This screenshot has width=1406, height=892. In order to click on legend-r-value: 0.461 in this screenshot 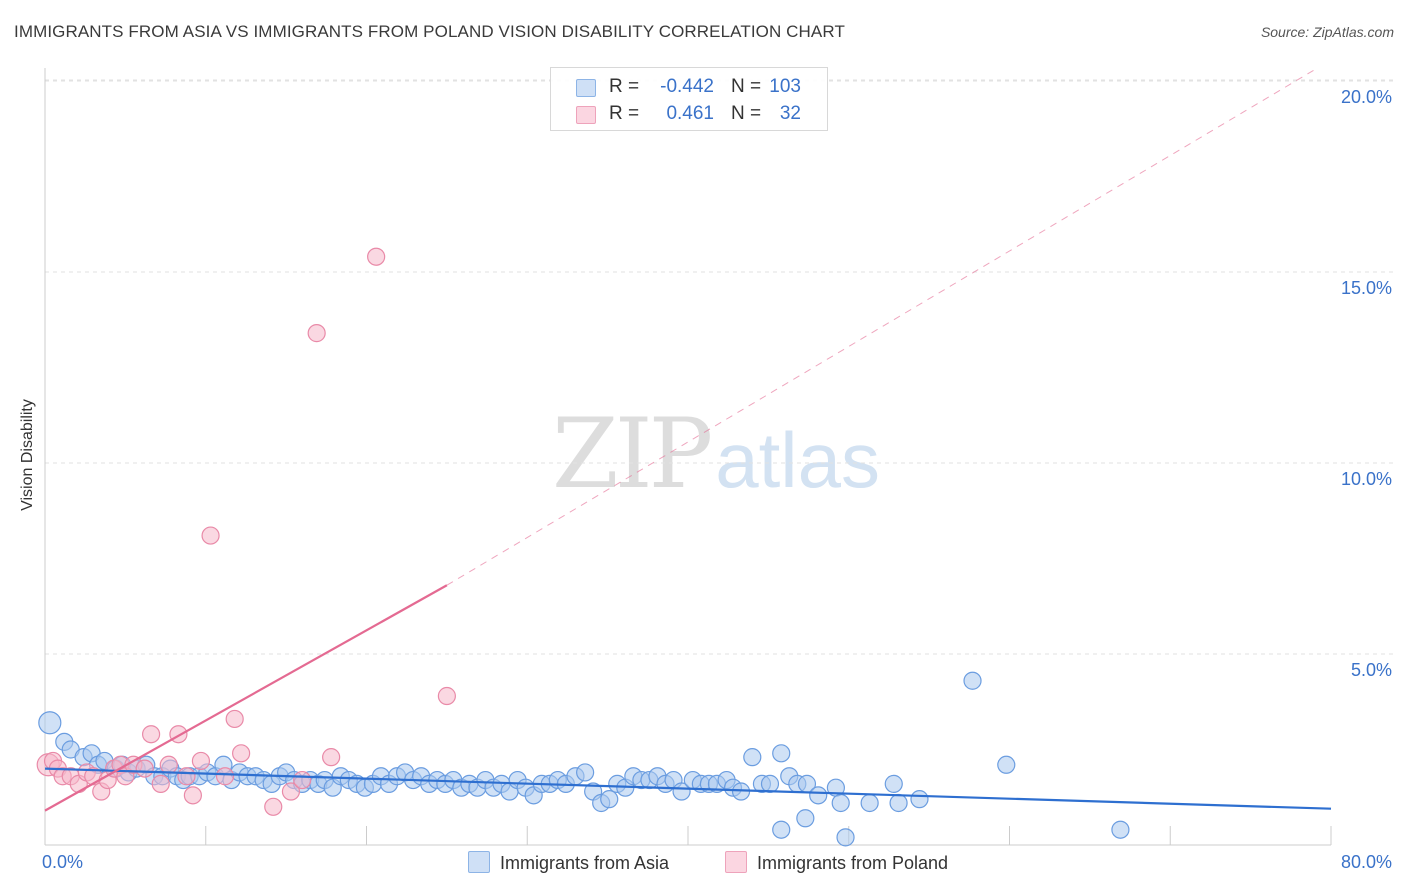, I will do `click(690, 113)`.